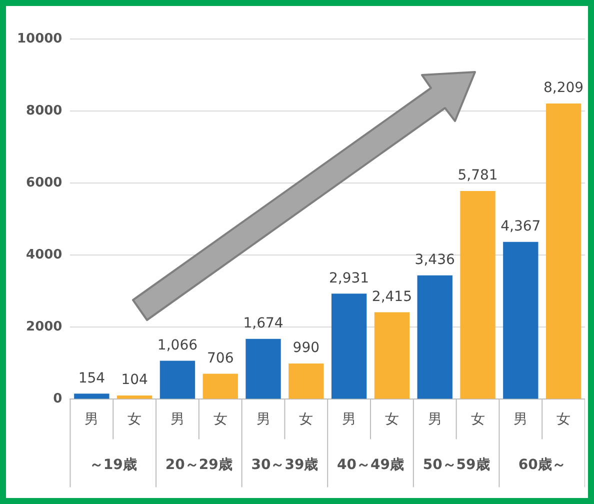  Describe the element at coordinates (434, 260) in the screenshot. I see `data-label: 3,436` at that location.